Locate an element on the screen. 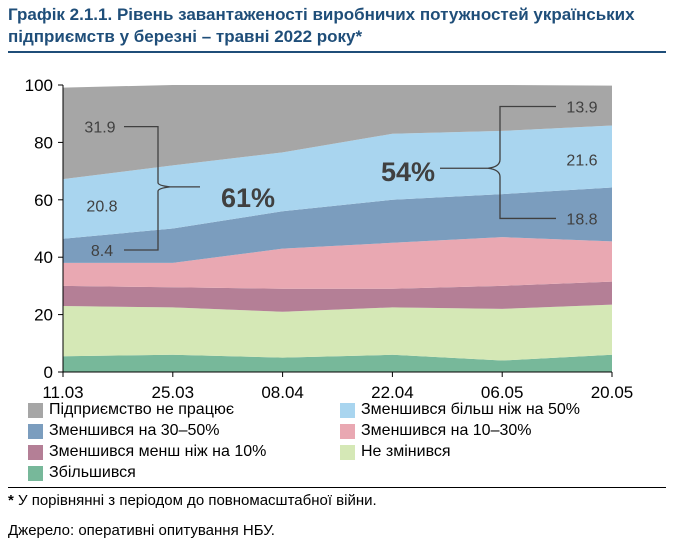 The image size is (674, 546). x-tick-label: 06.05 is located at coordinates (502, 391).